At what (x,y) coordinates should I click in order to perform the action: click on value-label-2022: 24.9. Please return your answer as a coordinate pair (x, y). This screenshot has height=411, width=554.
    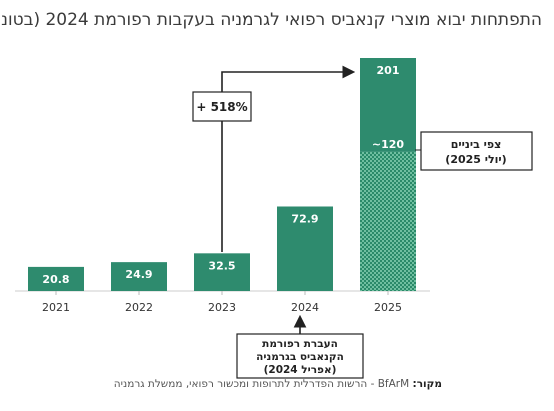
    Looking at the image, I should click on (138, 274).